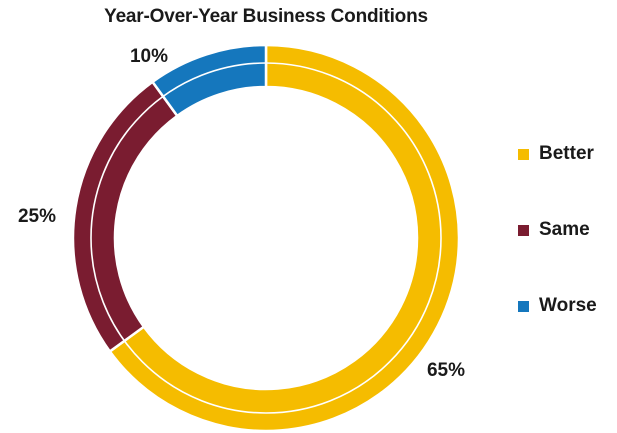 This screenshot has width=617, height=433. I want to click on slice-same, so click(125, 217).